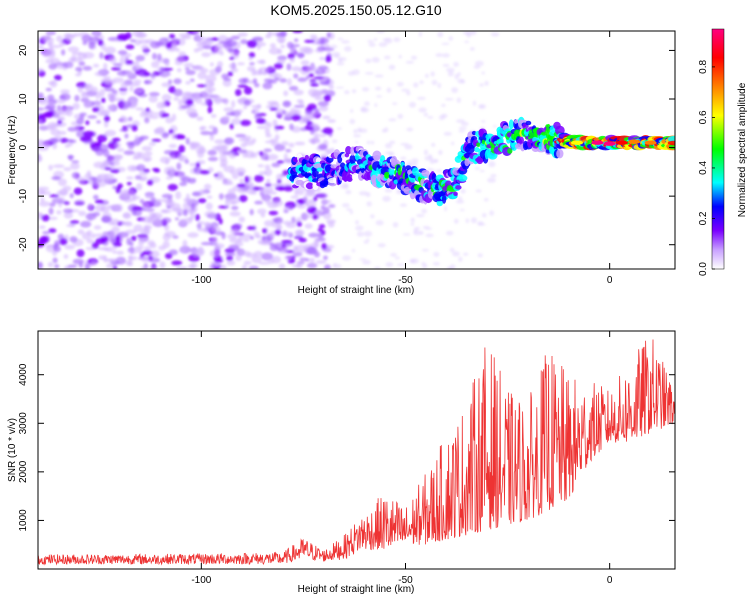 This screenshot has height=600, width=750. What do you see at coordinates (703, 117) in the screenshot?
I see `colorbar-tick-label: 0.6` at bounding box center [703, 117].